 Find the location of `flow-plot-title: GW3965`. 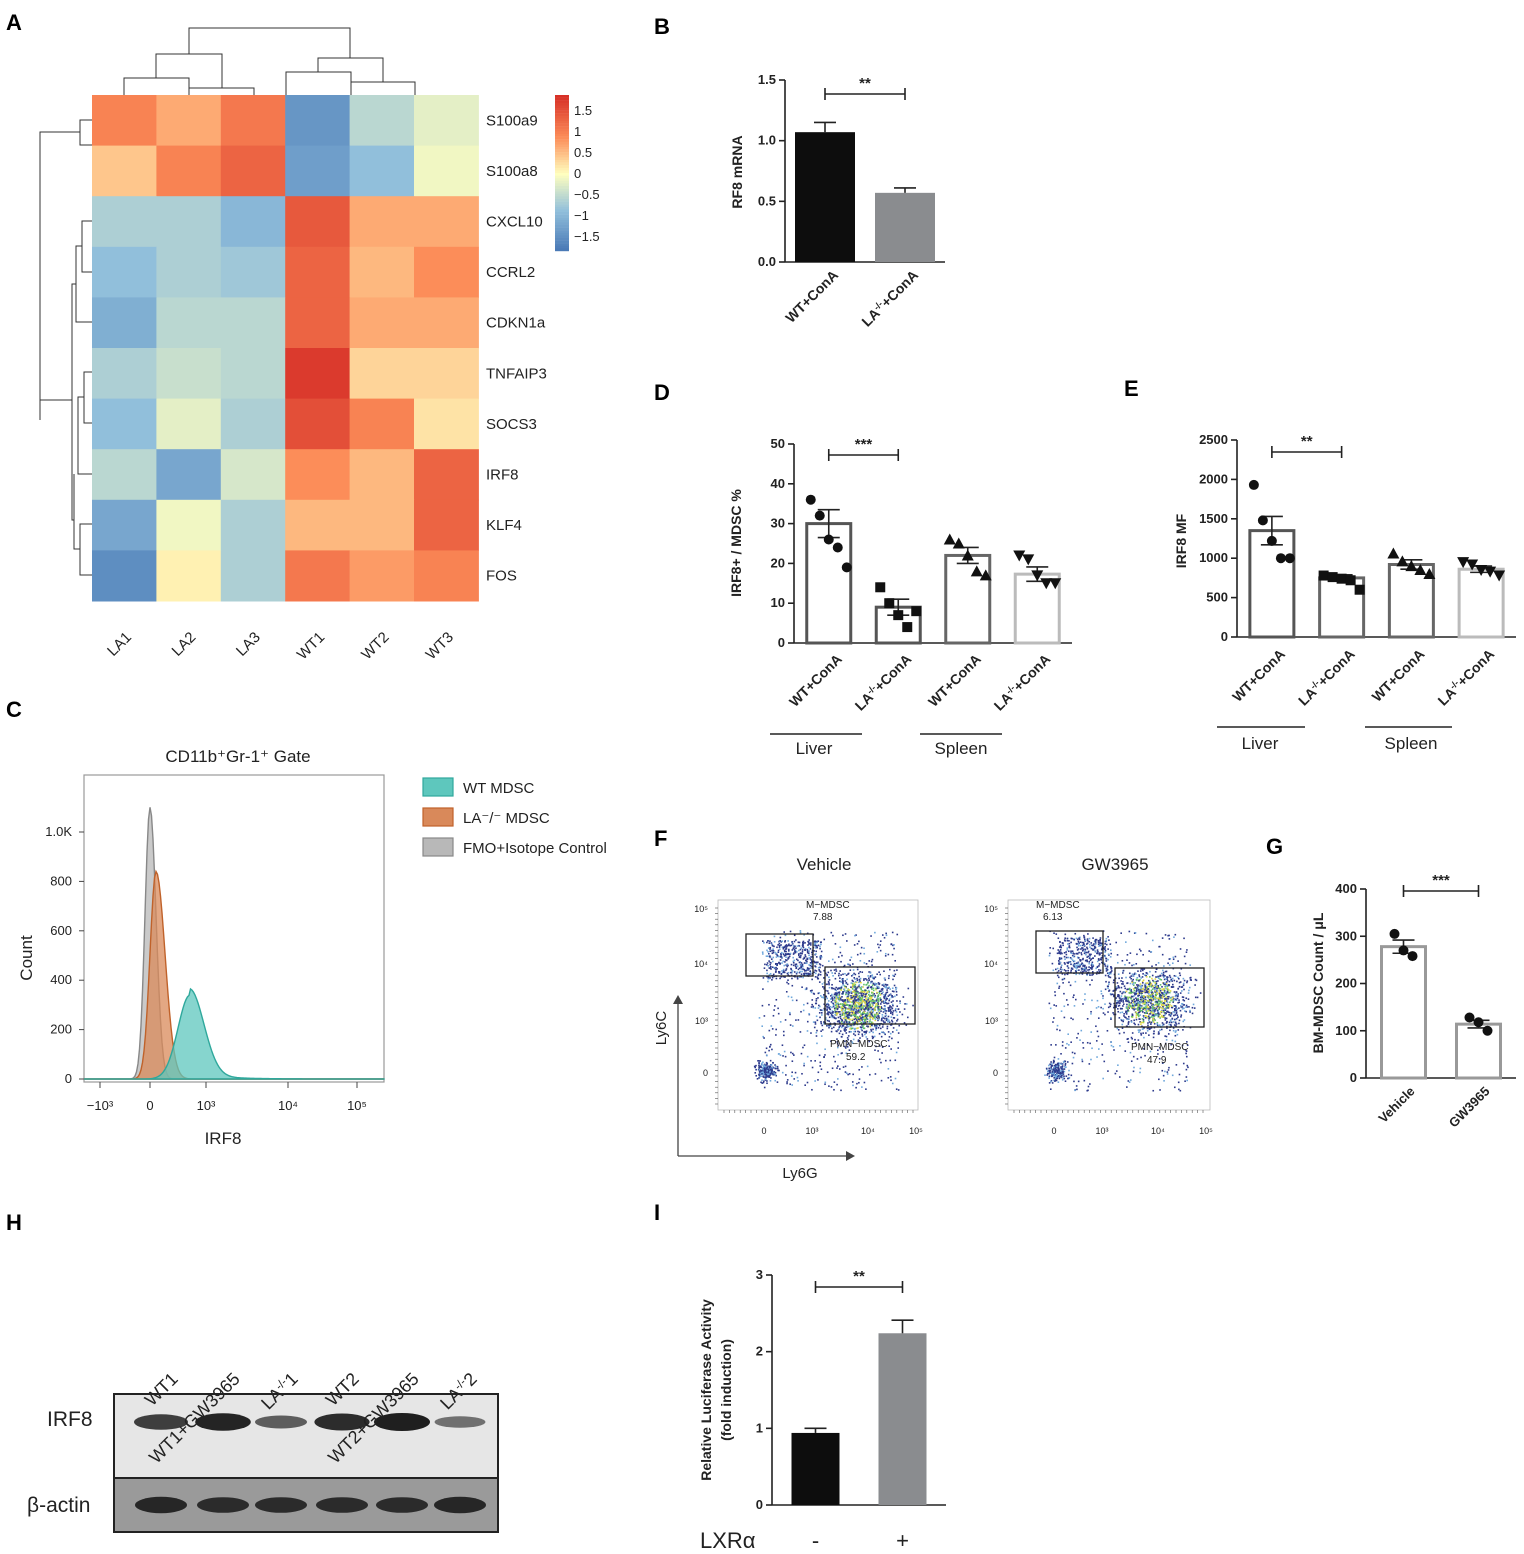

flow-plot-title: GW3965 is located at coordinates (1114, 864).